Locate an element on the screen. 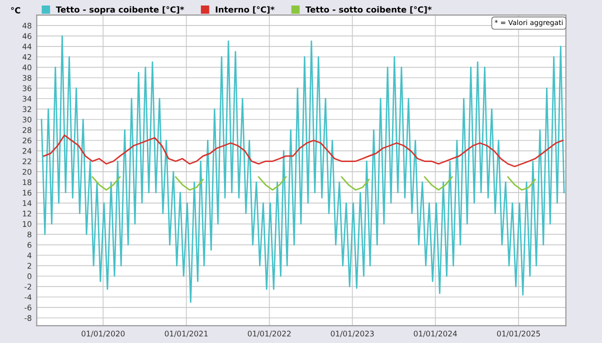 The height and width of the screenshot is (343, 602). legend-label: Tetto - sopra coibente [°C]* is located at coordinates (120, 10).